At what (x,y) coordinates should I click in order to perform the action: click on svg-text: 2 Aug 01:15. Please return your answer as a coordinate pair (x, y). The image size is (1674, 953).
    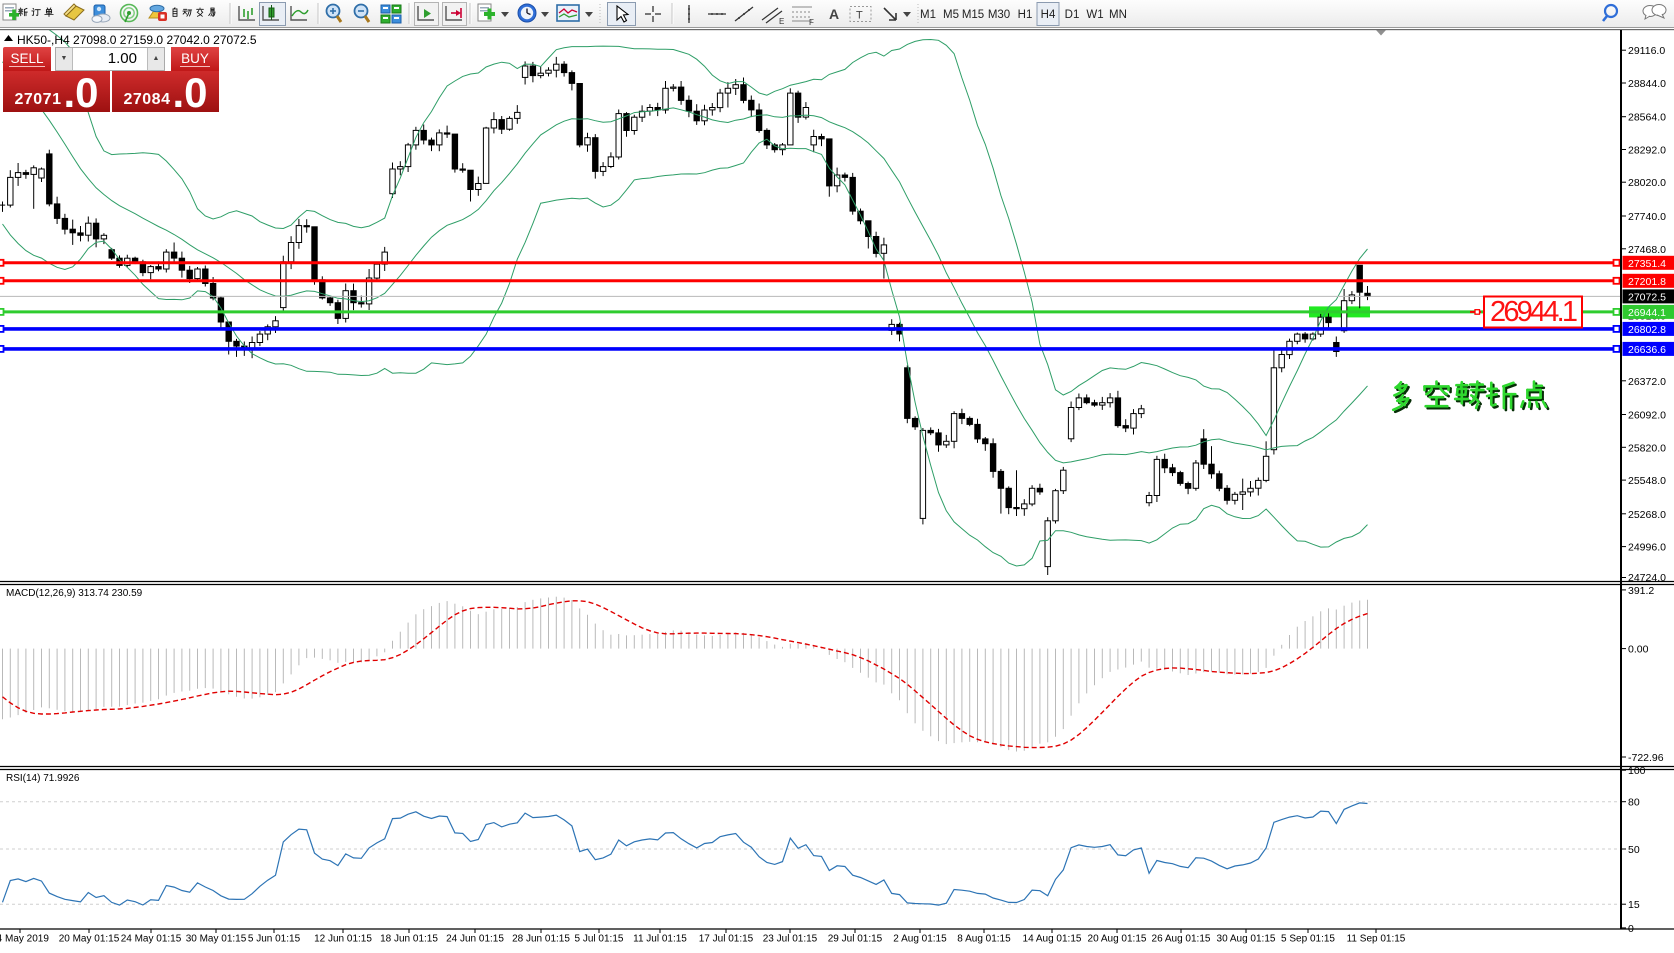
    Looking at the image, I should click on (920, 939).